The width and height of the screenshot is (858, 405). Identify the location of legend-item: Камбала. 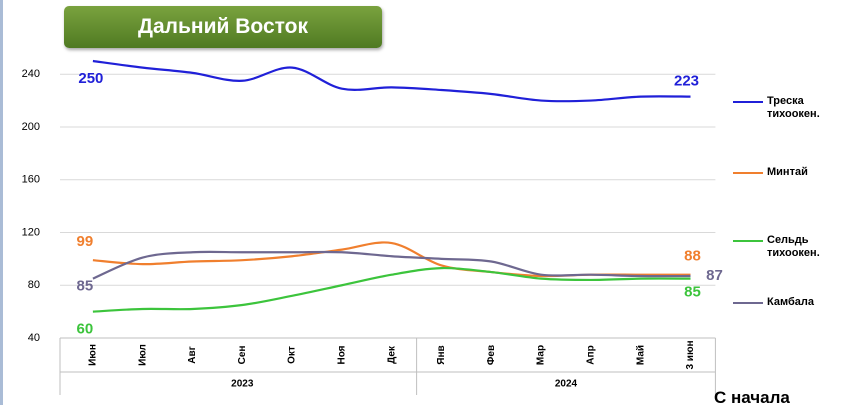
(795, 302).